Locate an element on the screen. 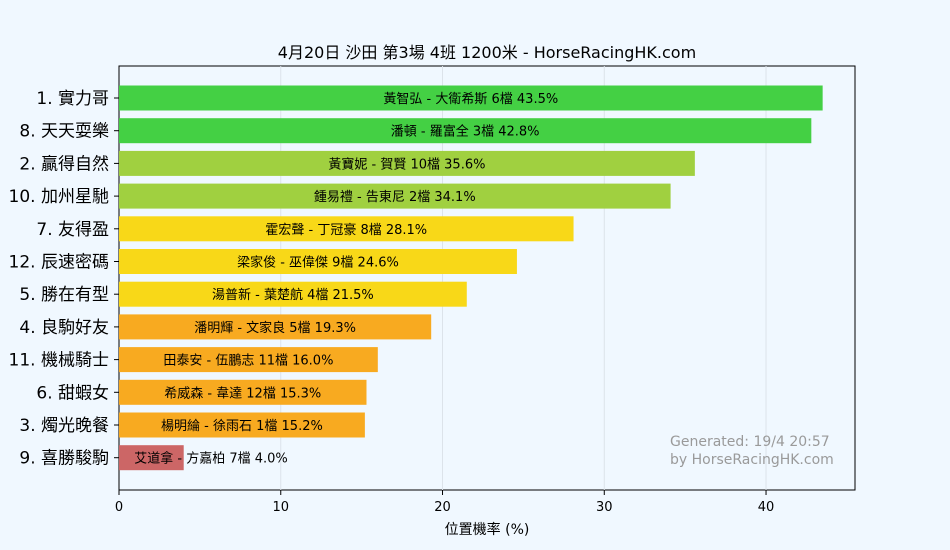 The width and height of the screenshot is (950, 550). x-axis-label: 位置機率 (%) is located at coordinates (487, 529).